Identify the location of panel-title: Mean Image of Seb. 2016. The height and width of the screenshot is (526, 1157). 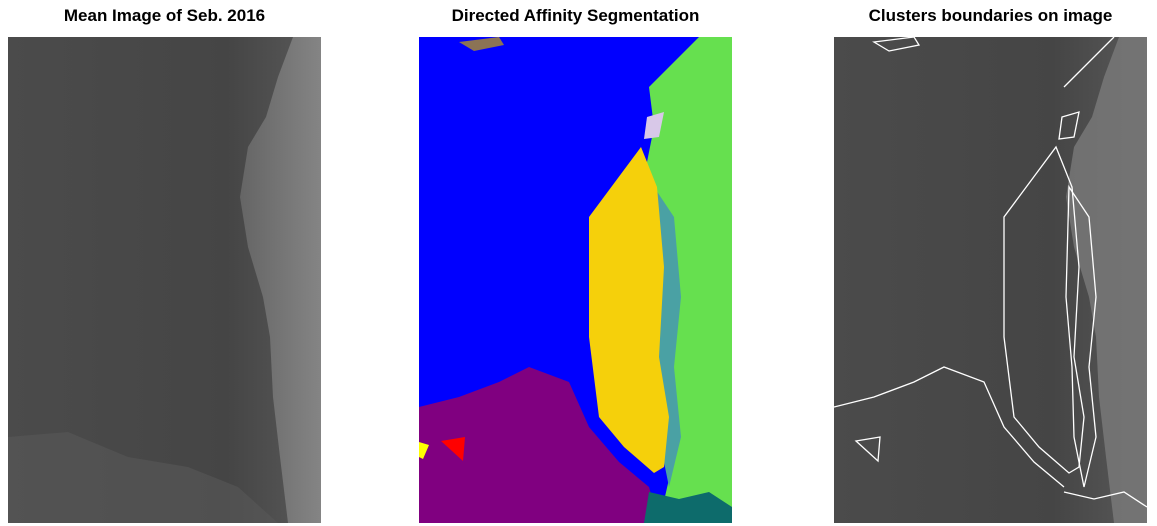
(164, 15).